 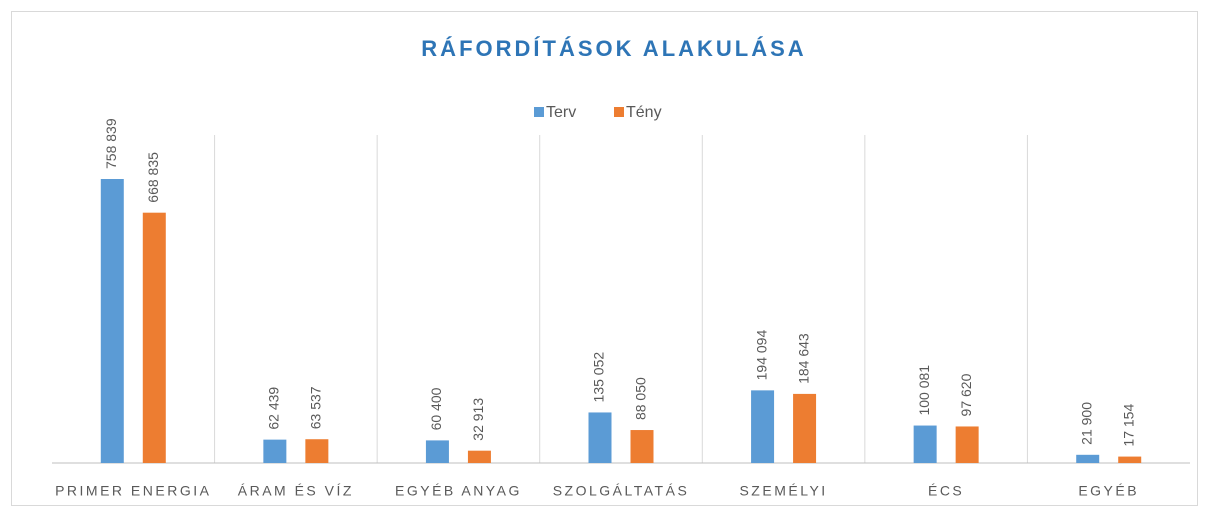 I want to click on x-tick-label: ÉCS, so click(x=946, y=491).